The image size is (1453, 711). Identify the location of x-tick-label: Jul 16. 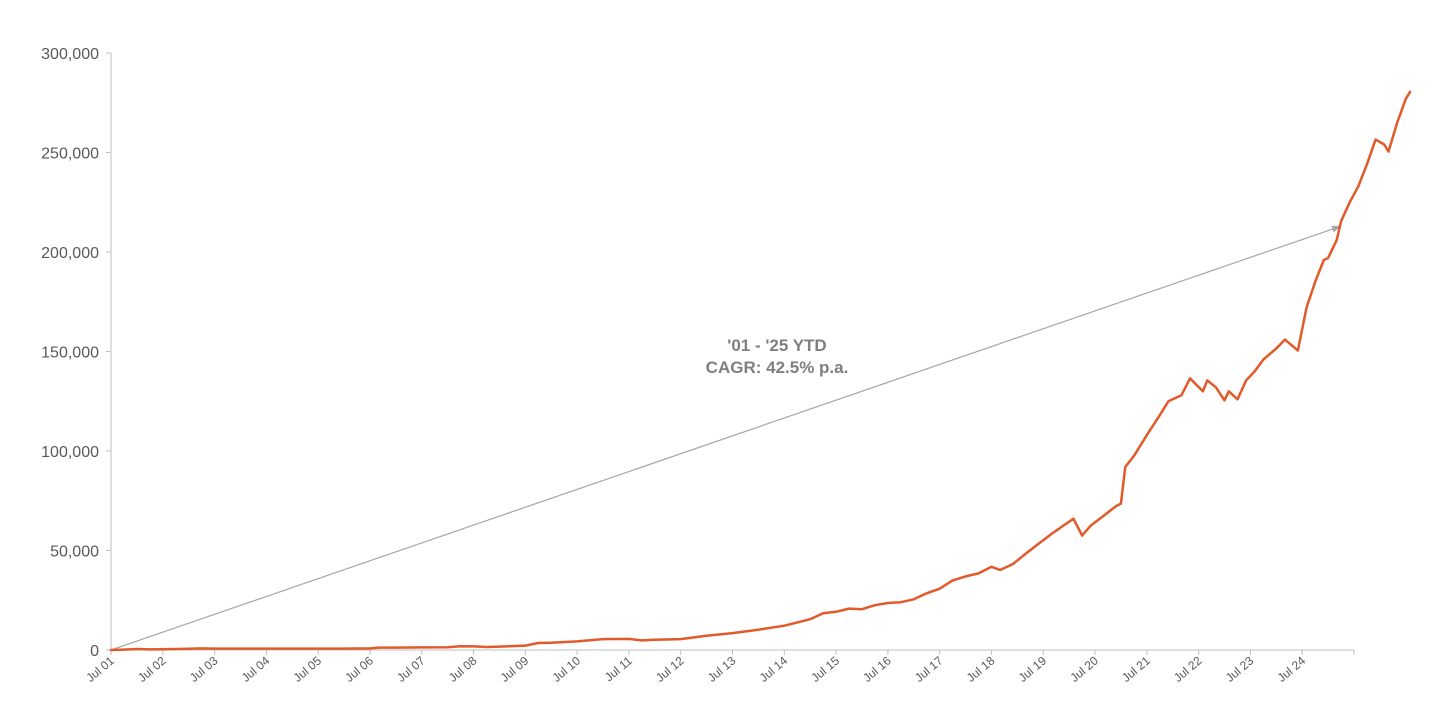
(877, 669).